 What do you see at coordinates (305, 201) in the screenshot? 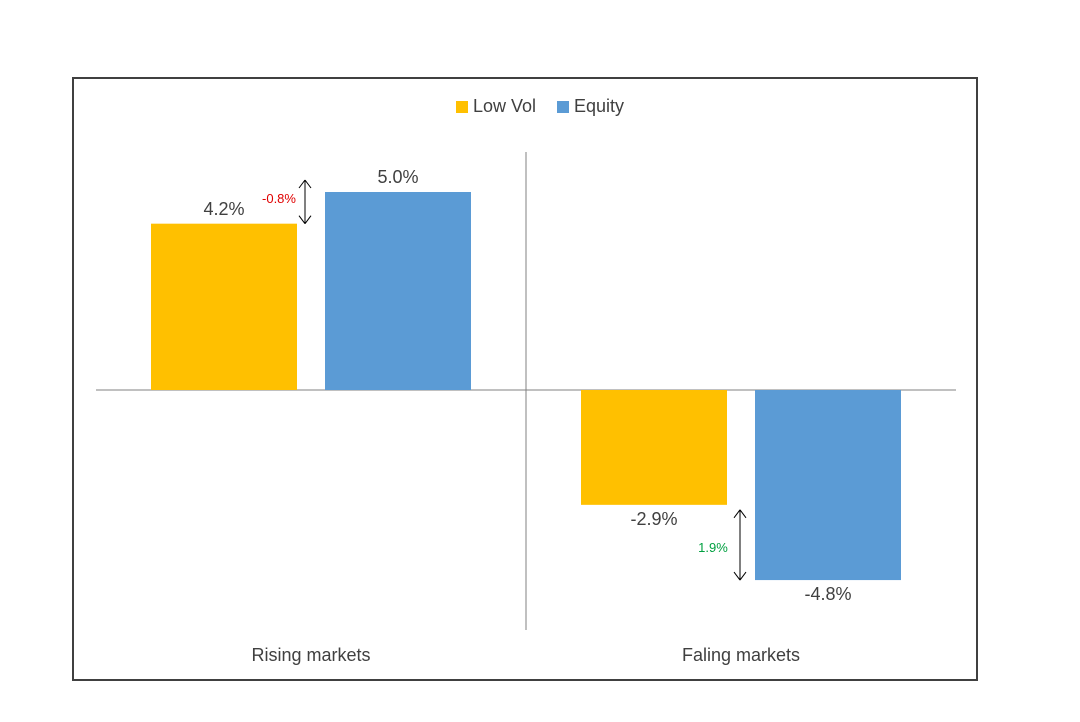
I see `difference-arrow-rising` at bounding box center [305, 201].